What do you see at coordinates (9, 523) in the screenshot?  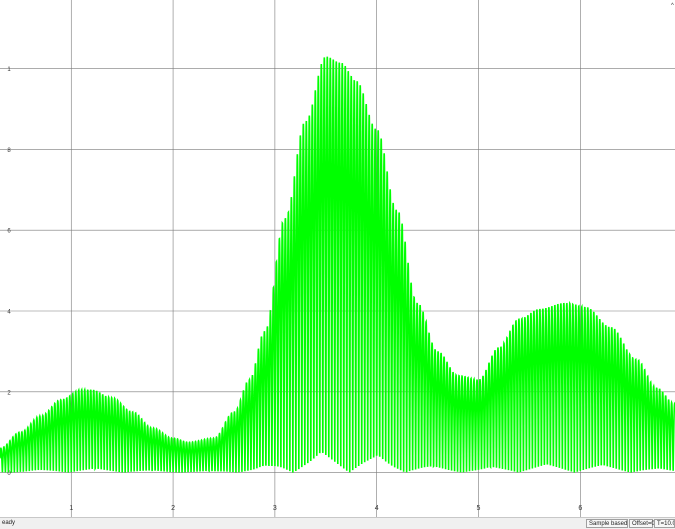 I see `status-ready-text: eady` at bounding box center [9, 523].